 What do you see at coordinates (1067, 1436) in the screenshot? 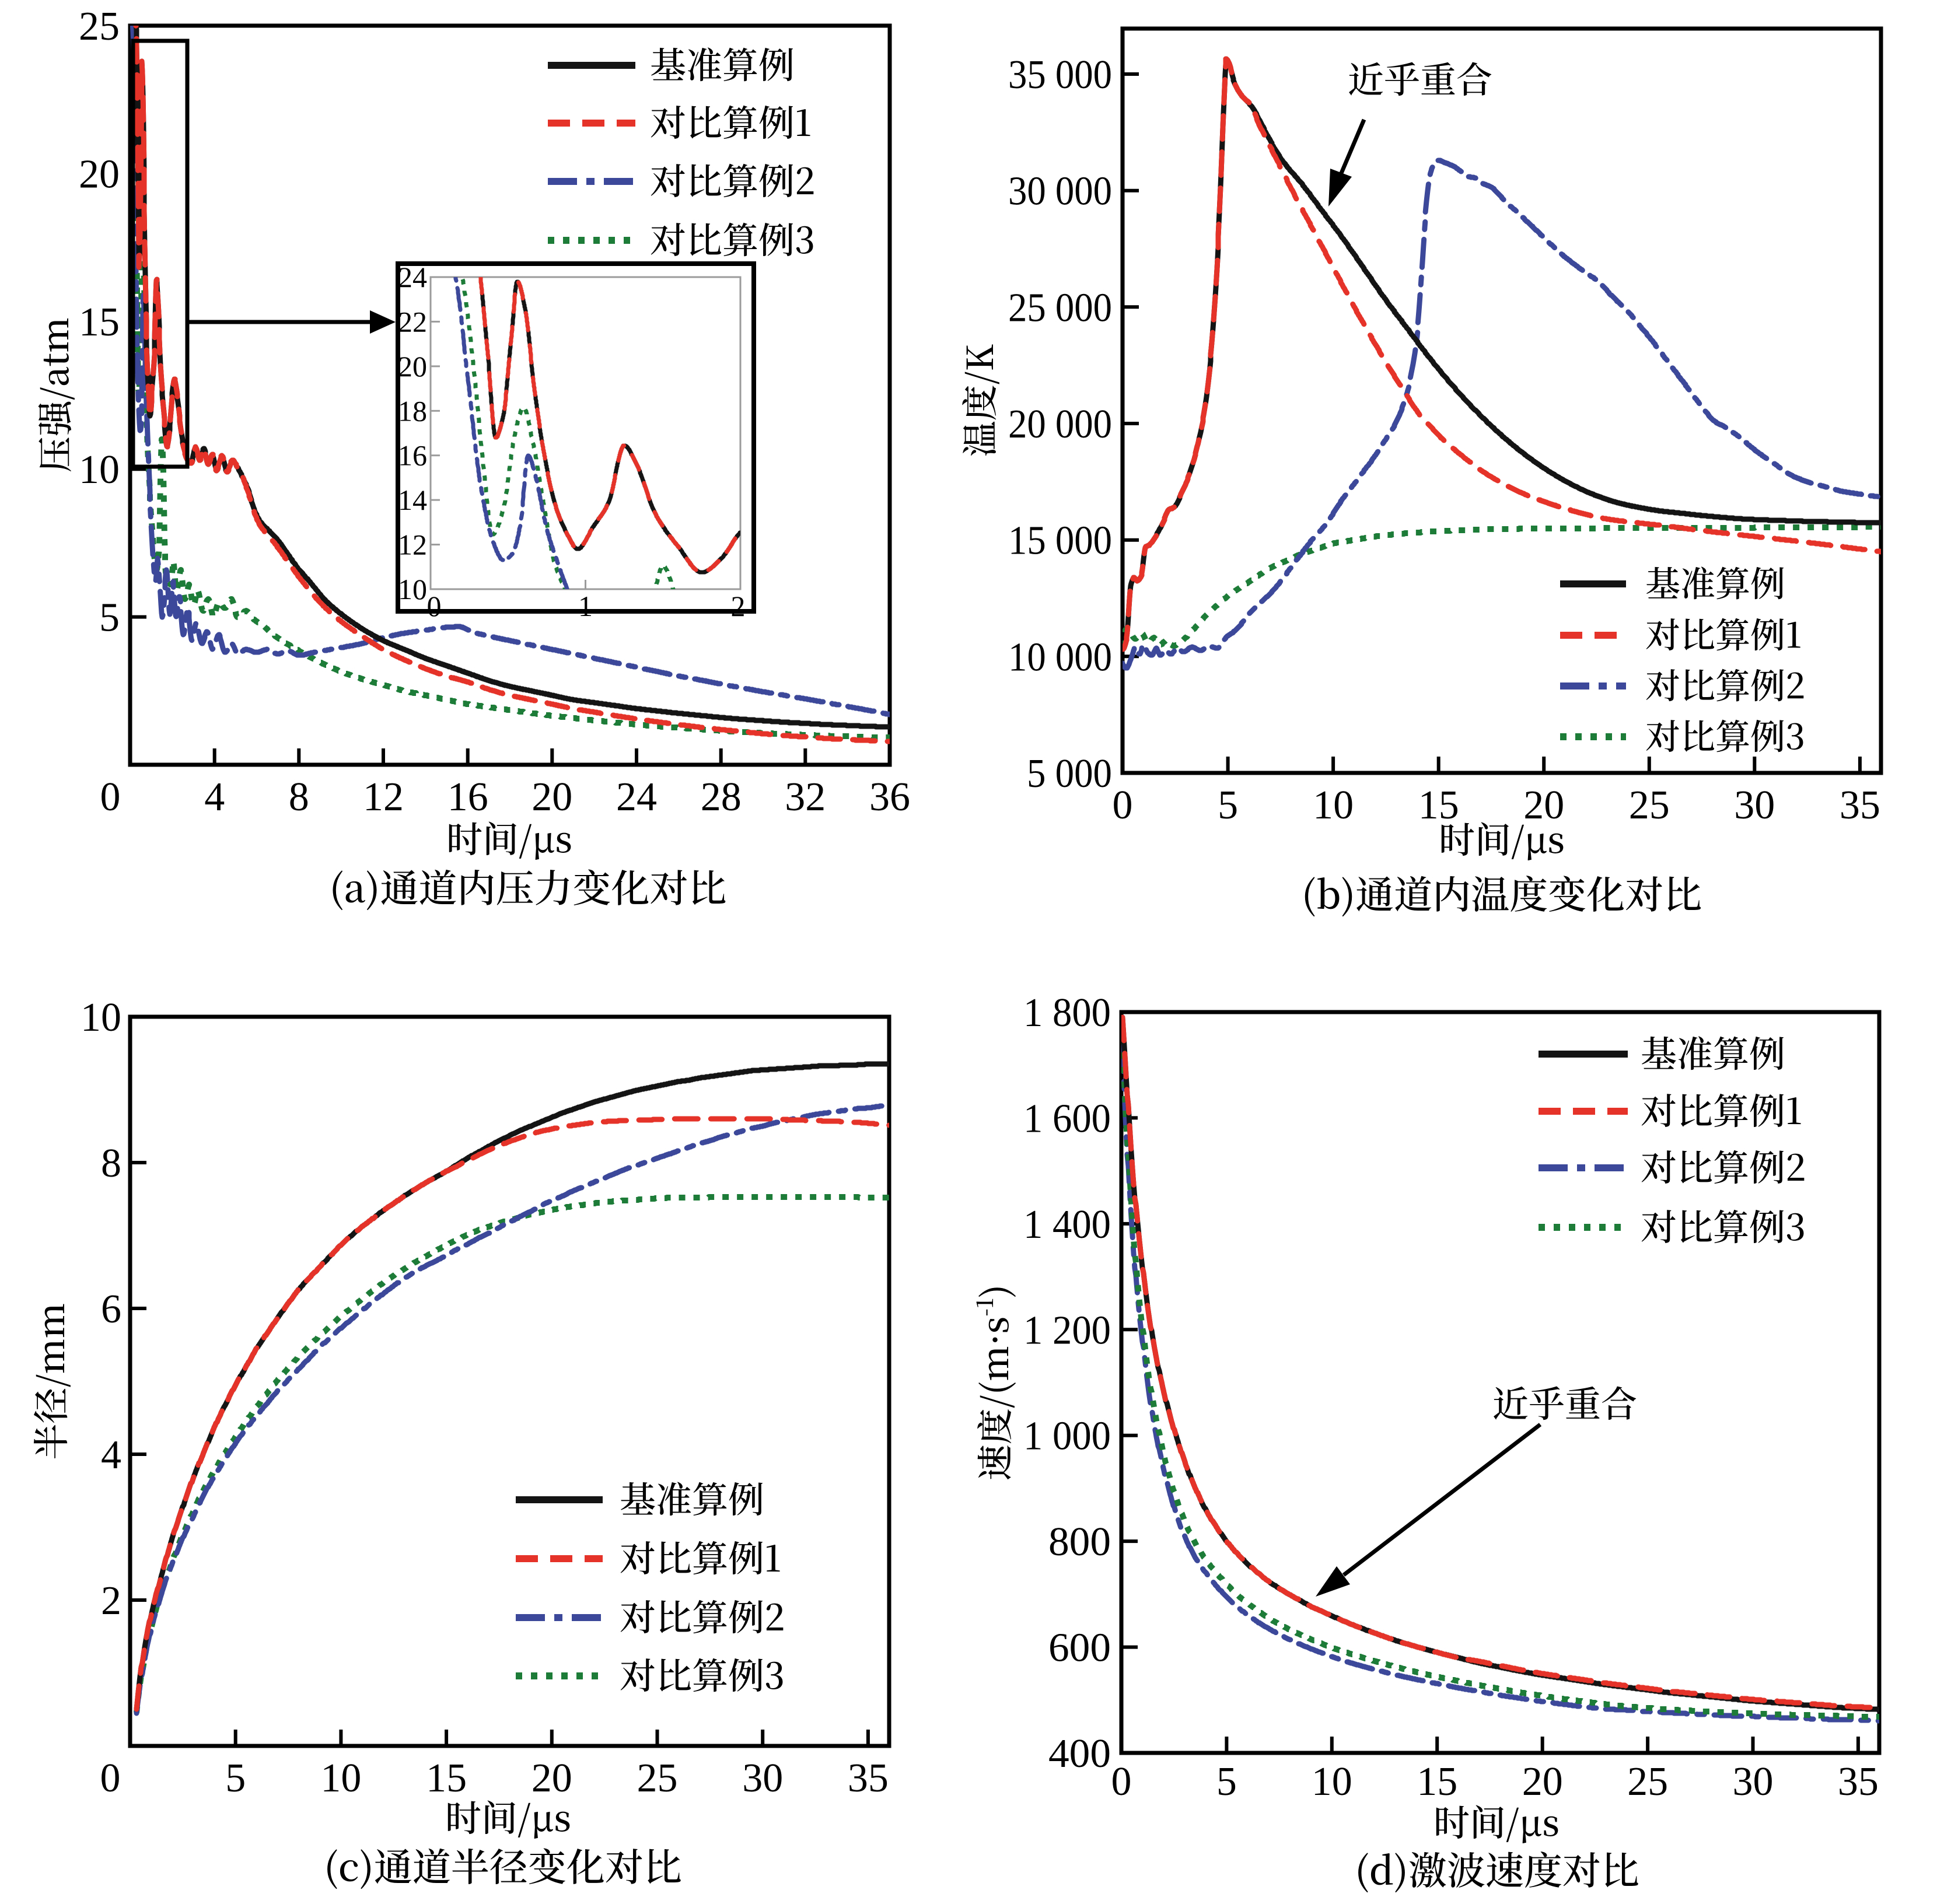
I see `svg-text: 1 000` at bounding box center [1067, 1436].